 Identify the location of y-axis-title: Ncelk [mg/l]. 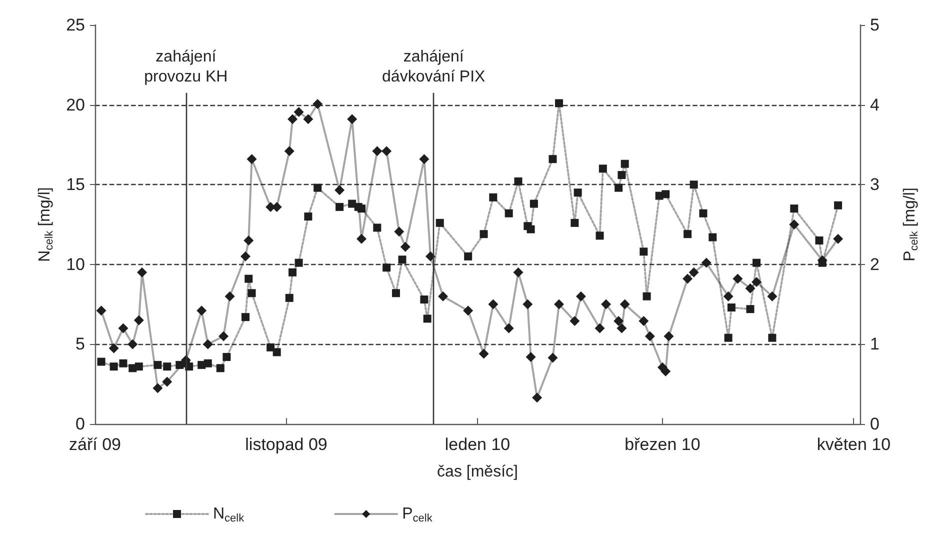
(46, 224).